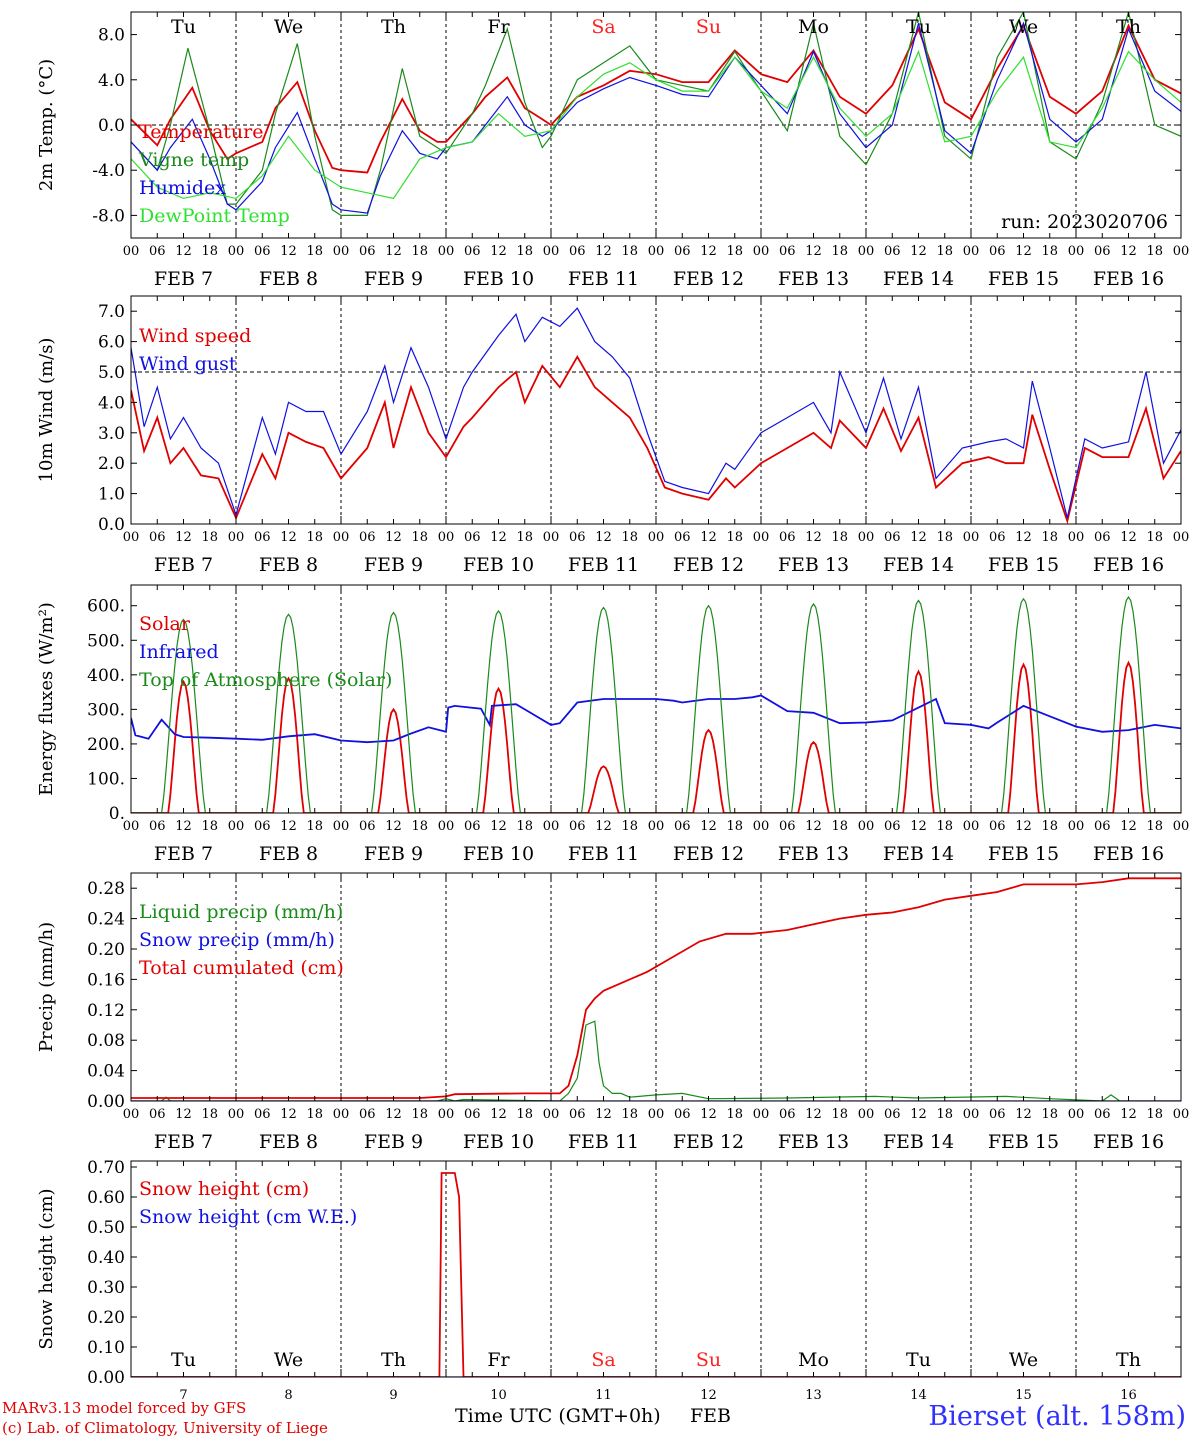 Image resolution: width=1194 pixels, height=1440 pixels. Describe the element at coordinates (46, 987) in the screenshot. I see `y-axis-label: Precip (mm/h)` at that location.